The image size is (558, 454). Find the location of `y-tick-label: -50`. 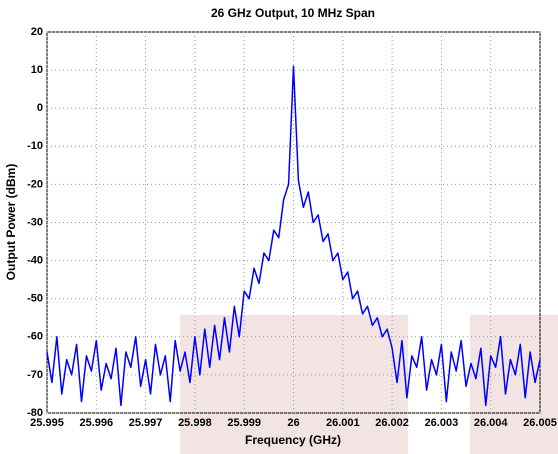

y-tick-label: -50 is located at coordinates (35, 299).